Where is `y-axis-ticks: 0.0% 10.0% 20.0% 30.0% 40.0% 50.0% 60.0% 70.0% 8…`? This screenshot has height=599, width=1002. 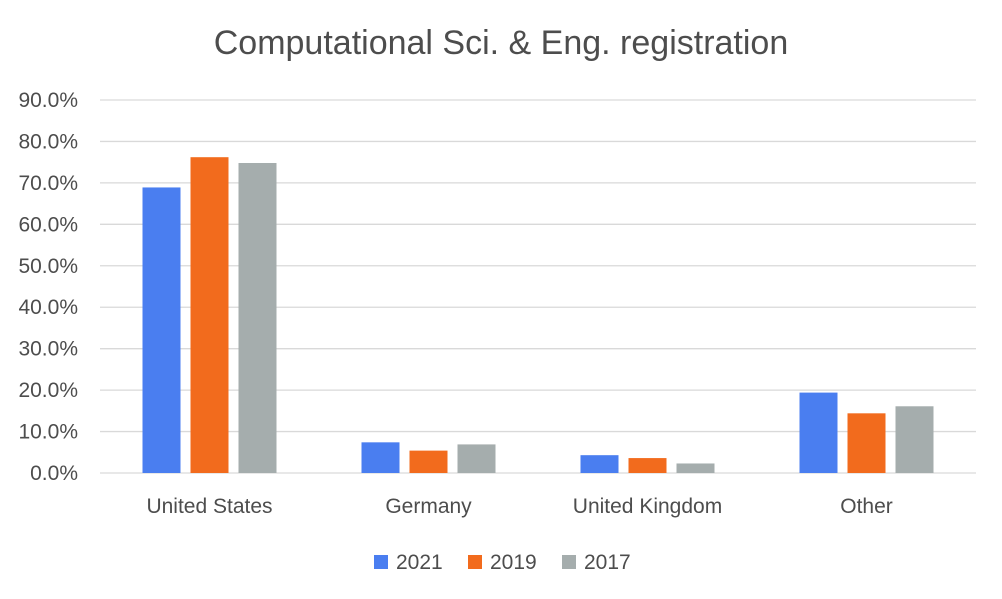
y-axis-ticks: 0.0% 10.0% 20.0% 30.0% 40.0% 50.0% 60.0% 70.0% 8… is located at coordinates (48, 287).